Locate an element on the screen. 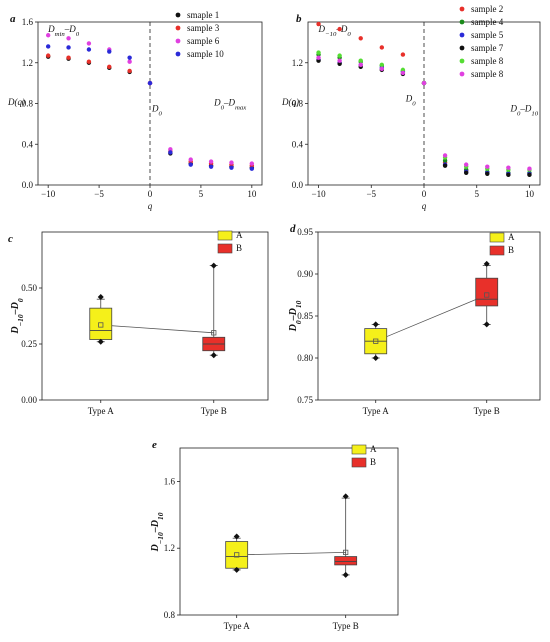 The image size is (550, 642). legend-label: sample 7 is located at coordinates (487, 48).